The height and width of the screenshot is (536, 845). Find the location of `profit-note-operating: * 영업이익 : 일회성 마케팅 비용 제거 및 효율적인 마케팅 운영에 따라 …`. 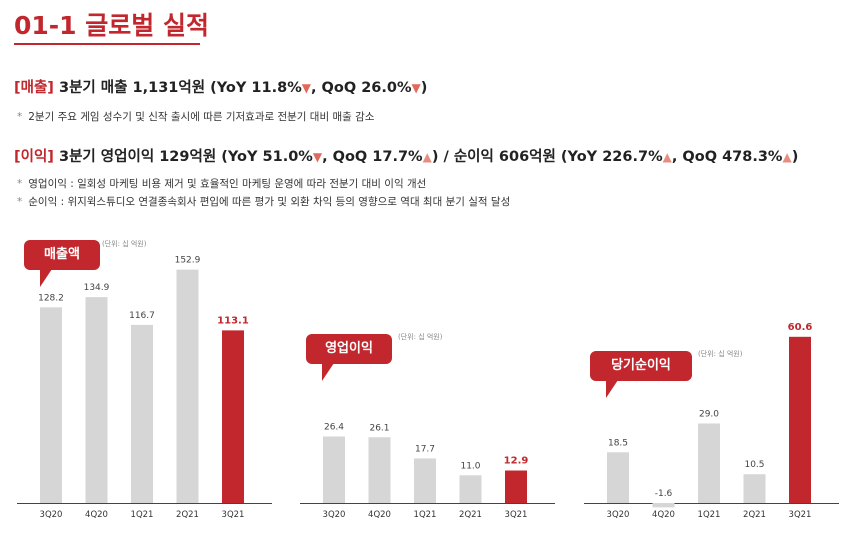

profit-note-operating: * 영업이익 : 일회성 마케팅 비용 제거 및 효율적인 마케팅 운영에 따라 … is located at coordinates (221, 183).